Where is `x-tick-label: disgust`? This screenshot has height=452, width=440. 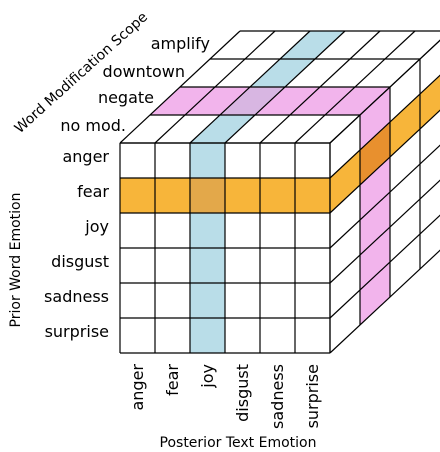
x-tick-label: disgust is located at coordinates (242, 393).